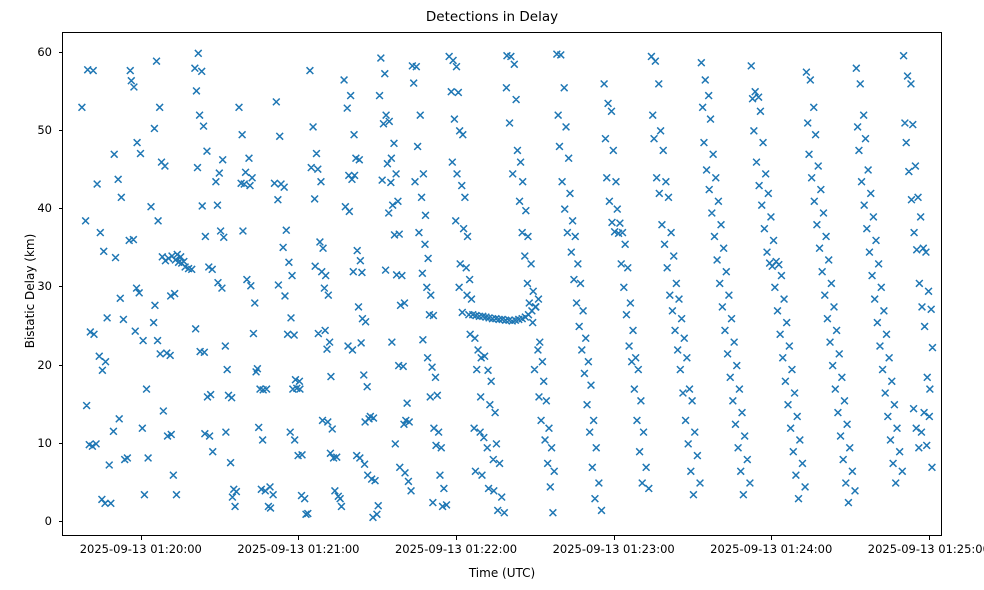 This screenshot has width=984, height=590. I want to click on y-axis-tick-labels: 0 10 20 30 40 50 60, so click(26, 295).